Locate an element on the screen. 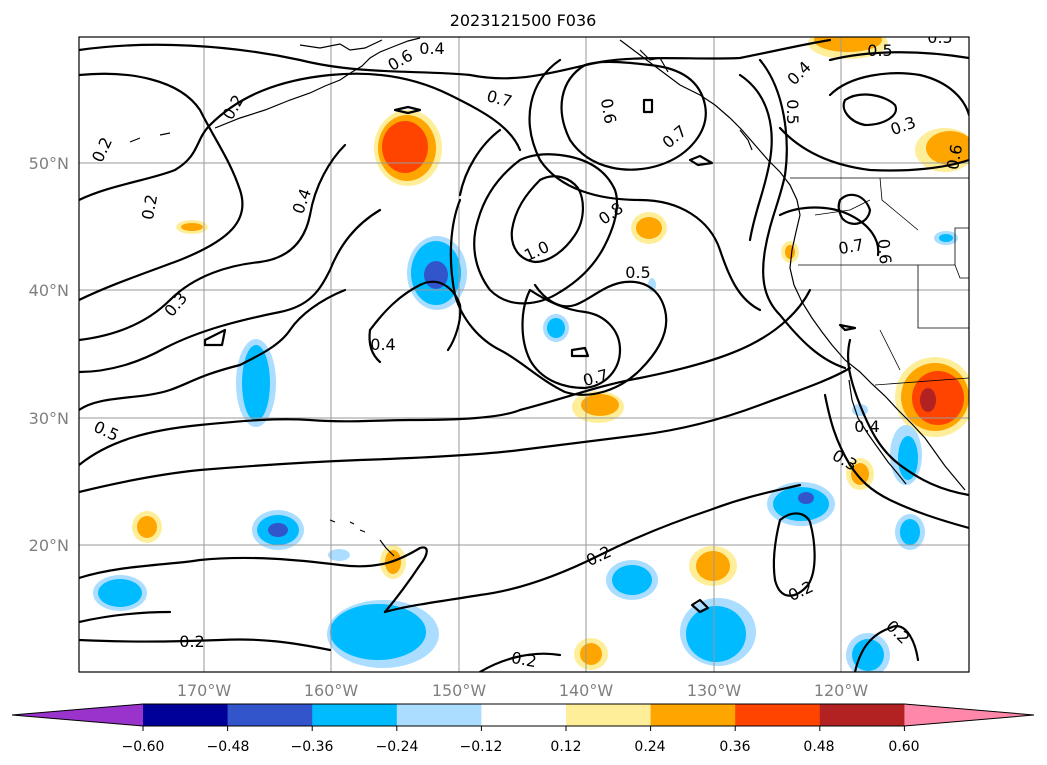  lat-label: 40°N is located at coordinates (49, 290).